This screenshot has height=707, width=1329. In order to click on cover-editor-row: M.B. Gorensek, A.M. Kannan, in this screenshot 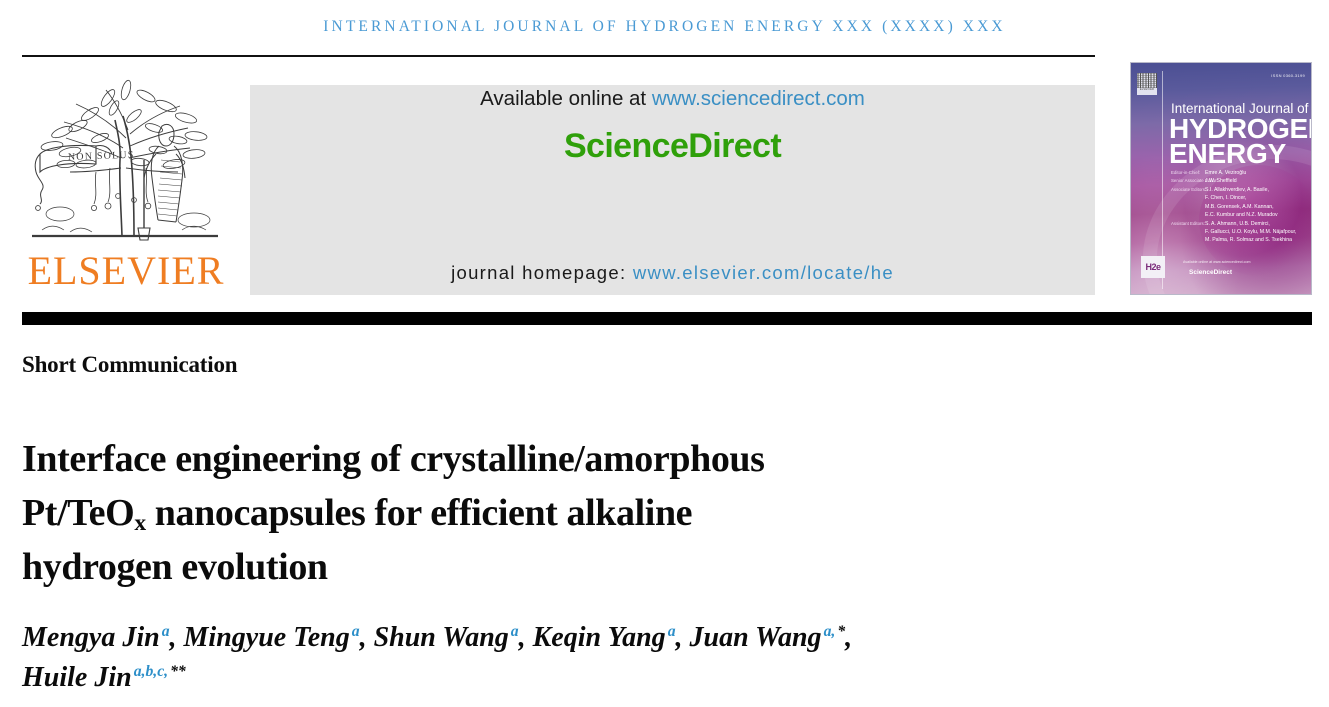, I will do `click(1241, 207)`.